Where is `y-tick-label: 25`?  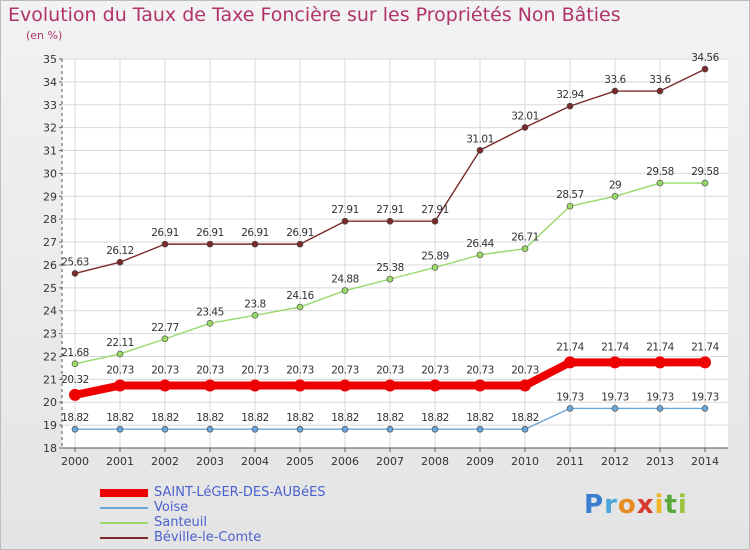 y-tick-label: 25 is located at coordinates (50, 288).